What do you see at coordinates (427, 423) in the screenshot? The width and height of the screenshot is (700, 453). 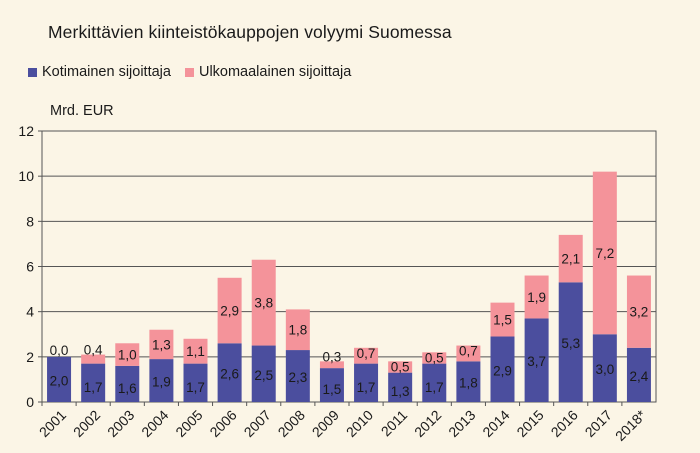 I see `x-tick-label: 2012` at bounding box center [427, 423].